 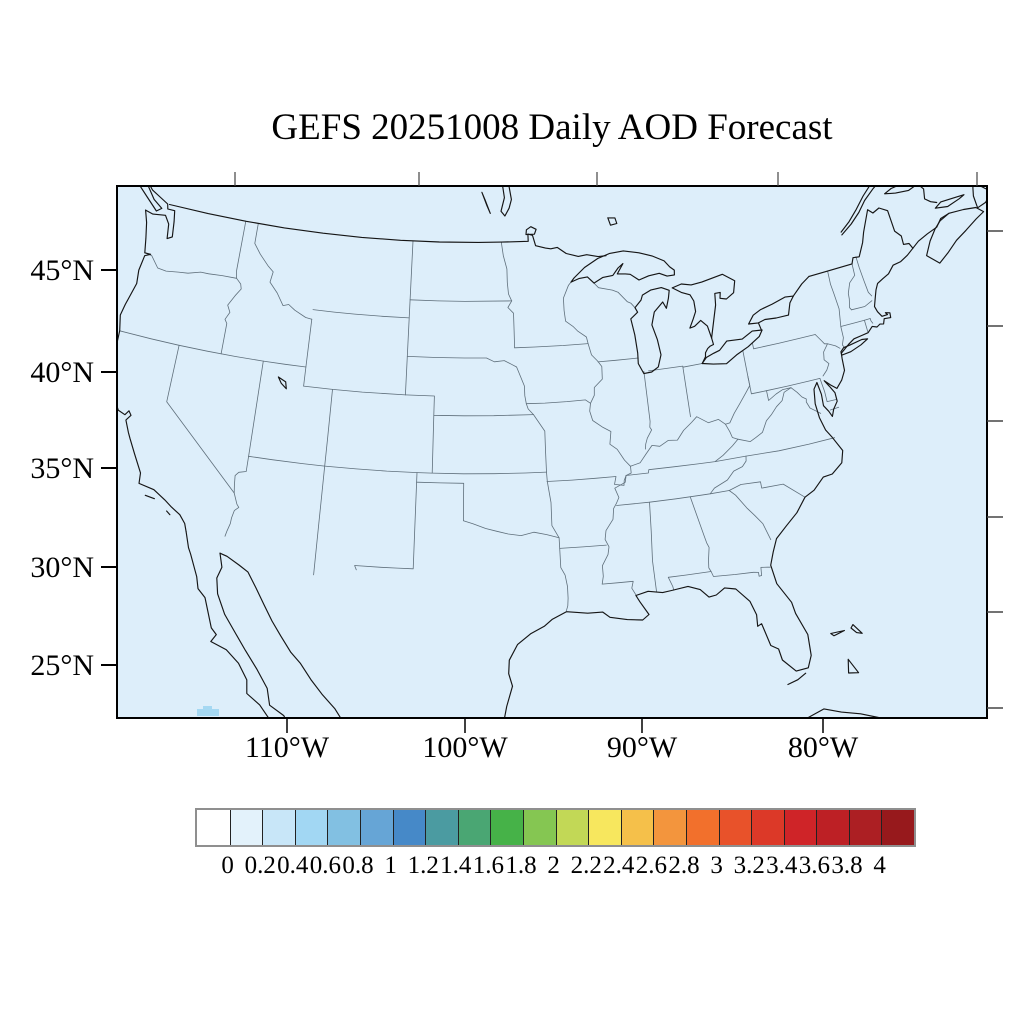 I want to click on colorbar-tick-label: 2.8, so click(x=684, y=865).